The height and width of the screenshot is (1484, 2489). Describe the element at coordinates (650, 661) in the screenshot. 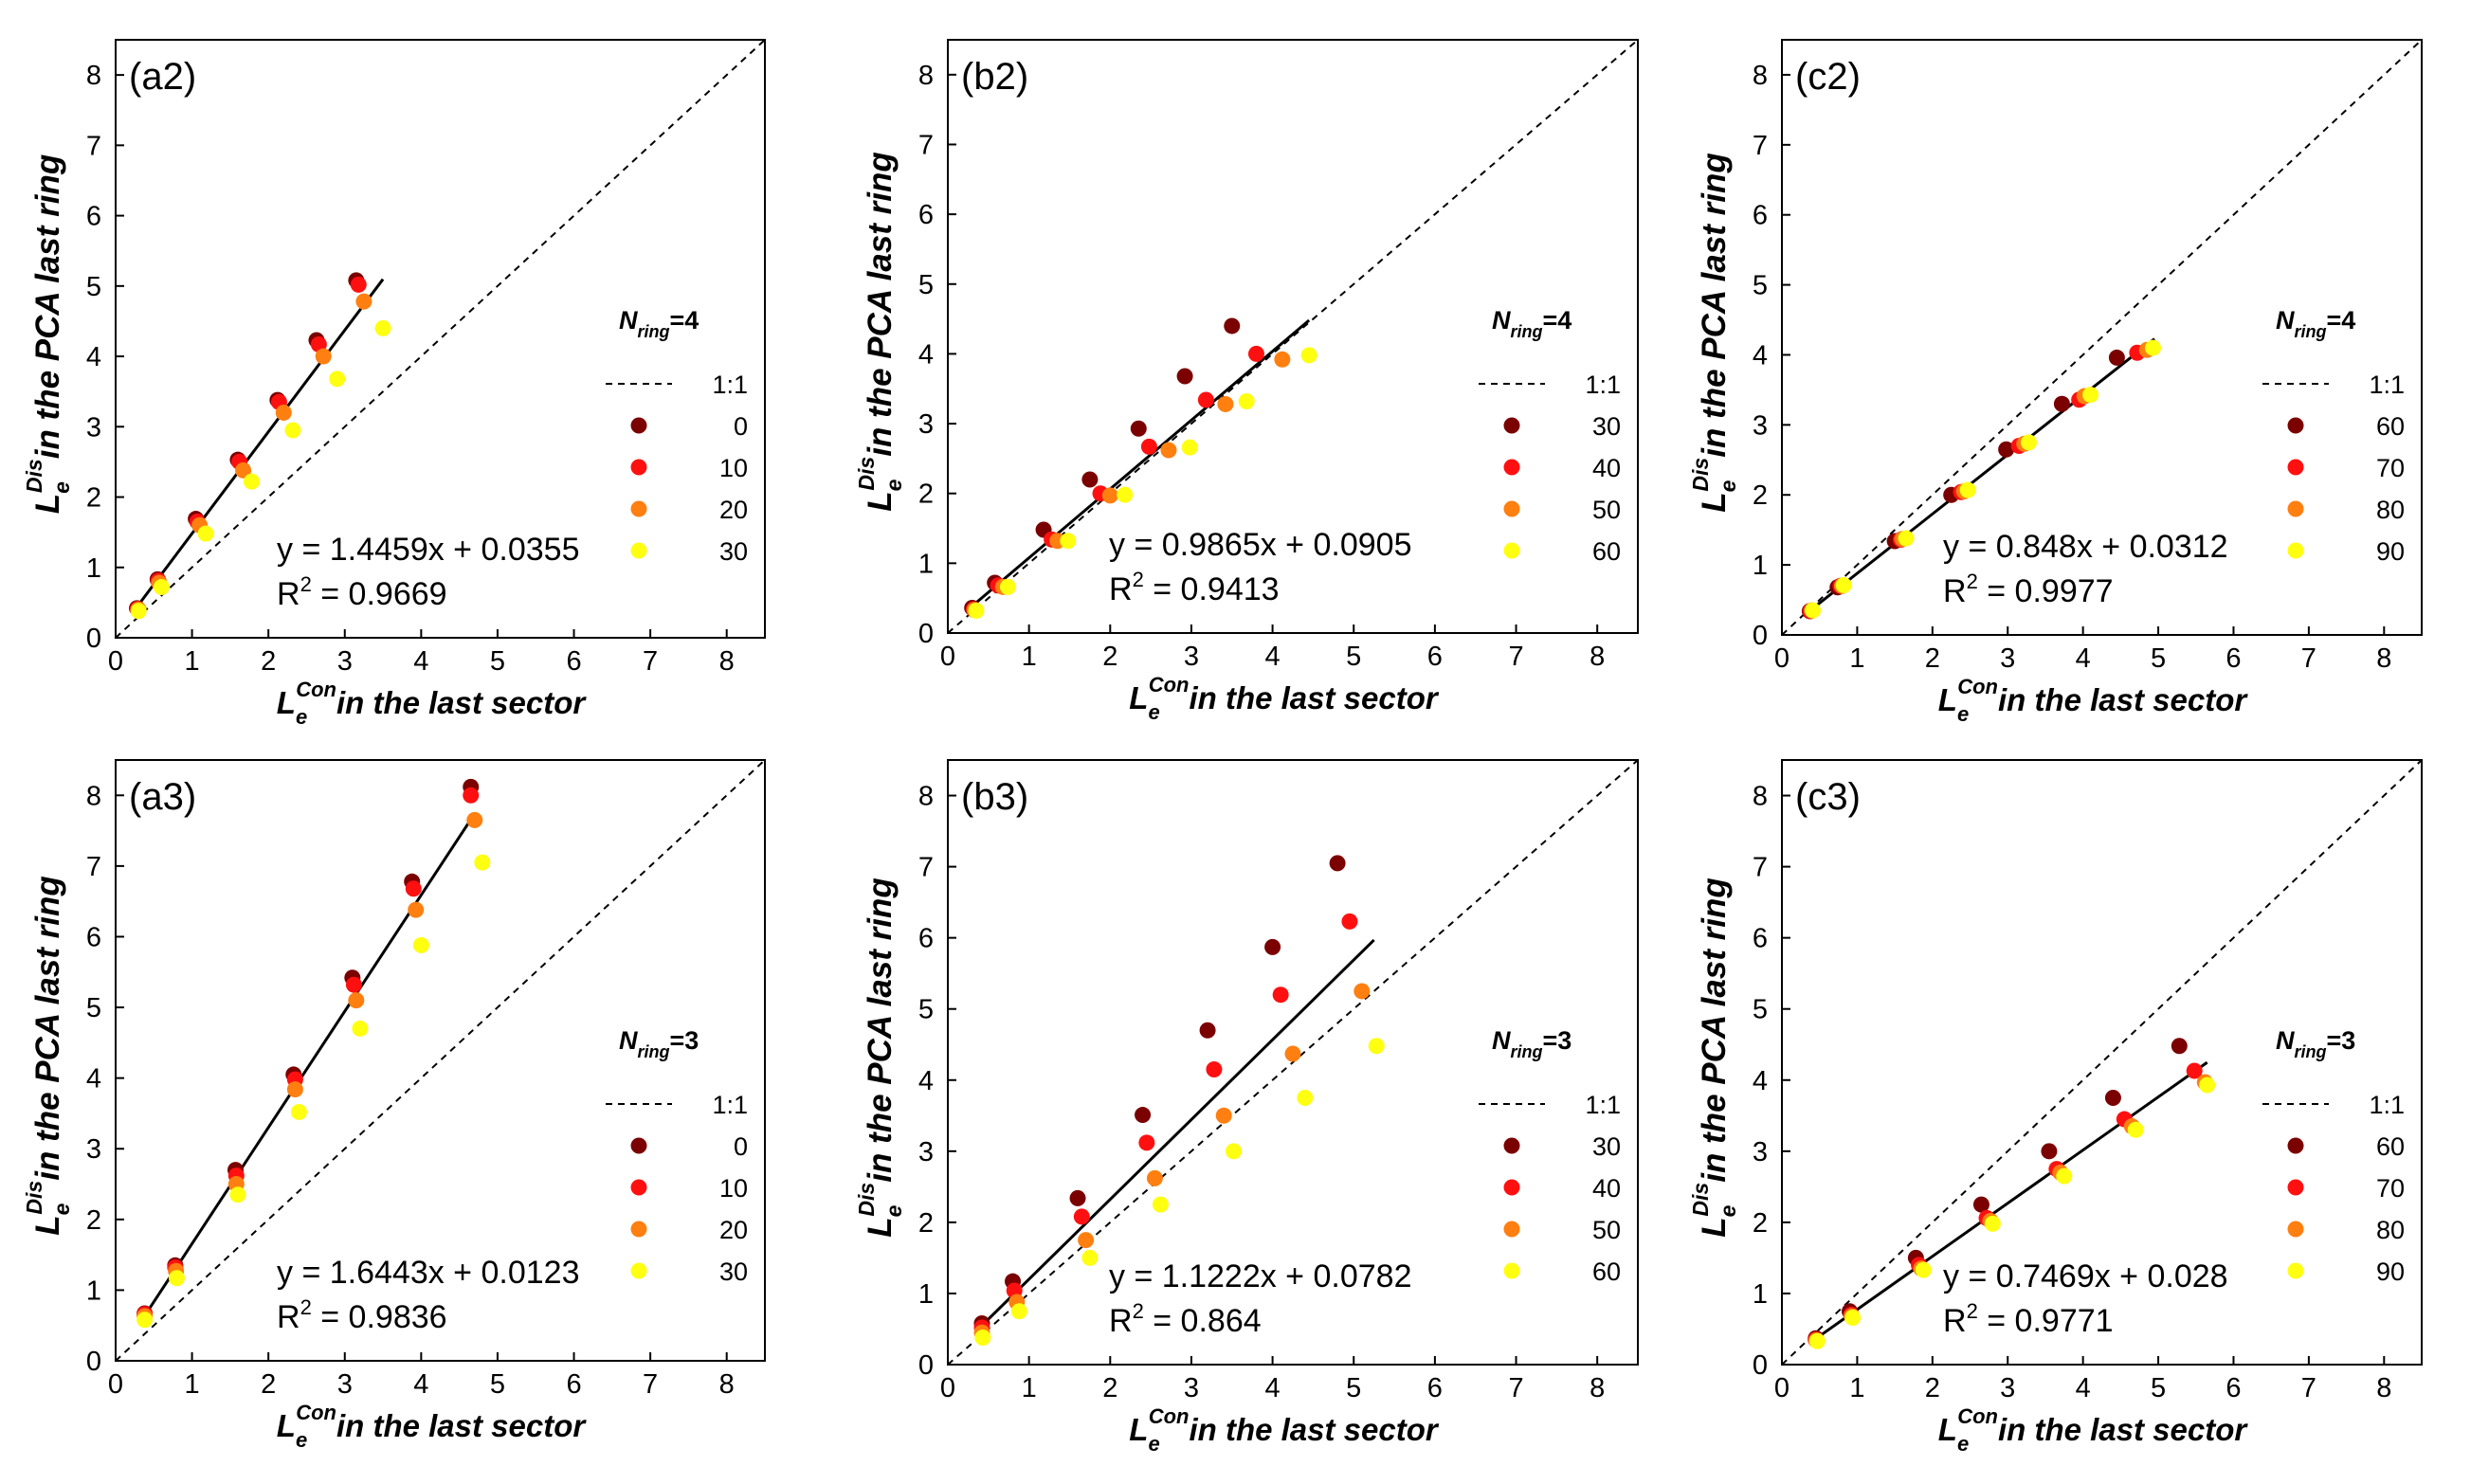

I see `x-tick-label: 7` at that location.